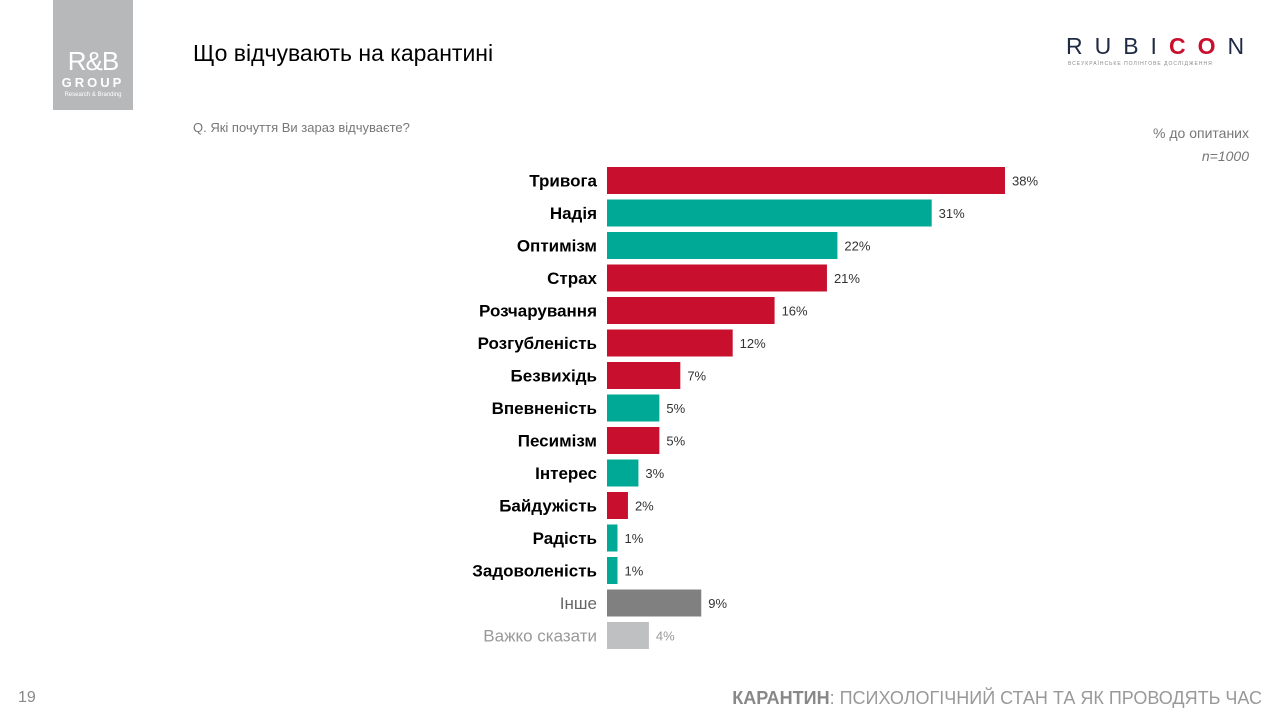  I want to click on logo-text: CO, so click(1198, 46).